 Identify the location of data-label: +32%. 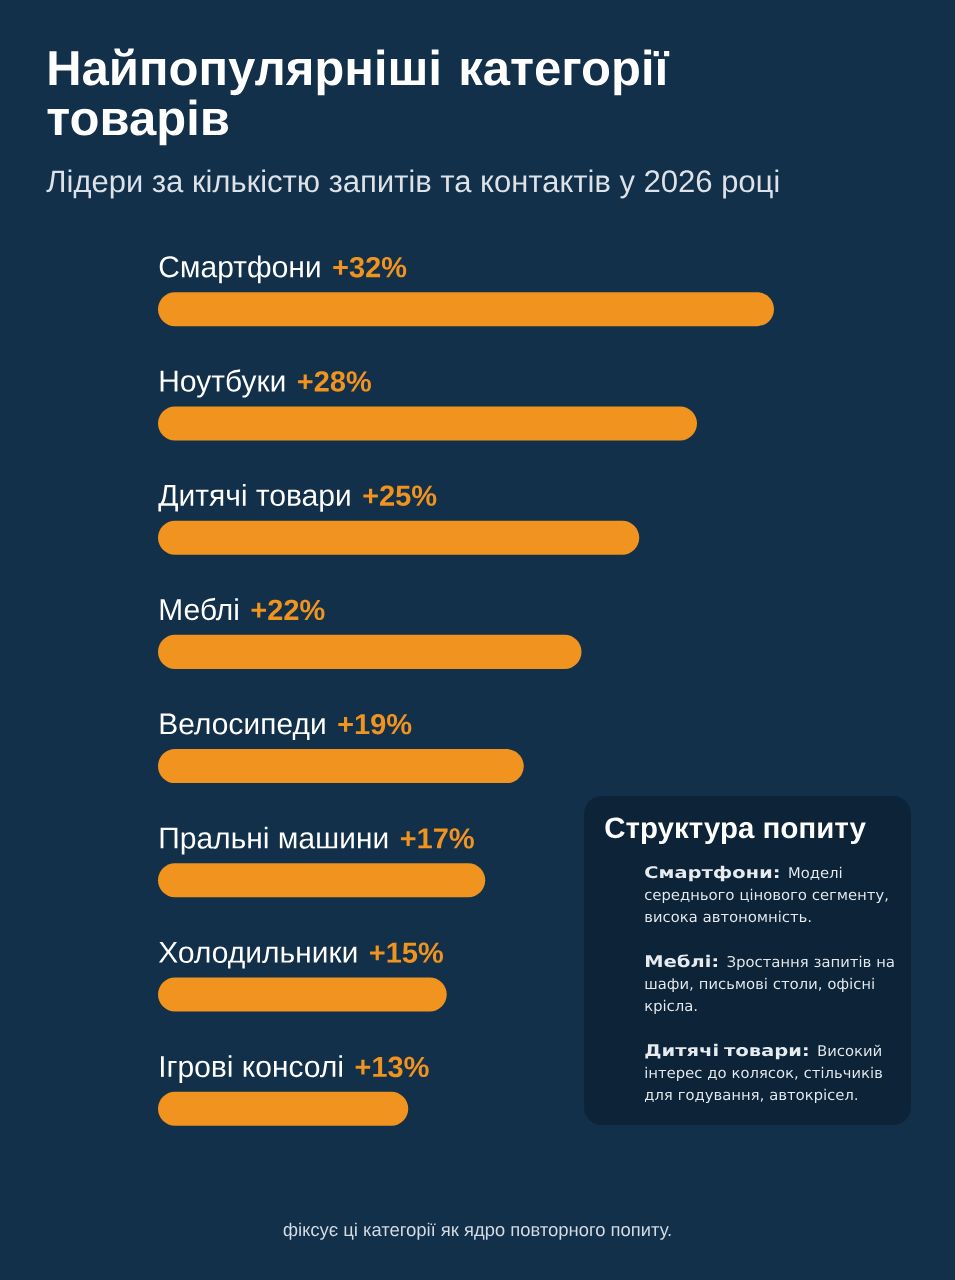
(370, 267).